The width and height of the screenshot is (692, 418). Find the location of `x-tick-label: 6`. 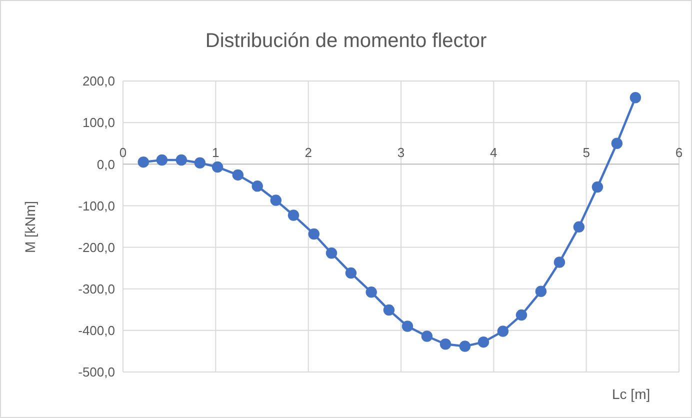

x-tick-label: 6 is located at coordinates (679, 152).